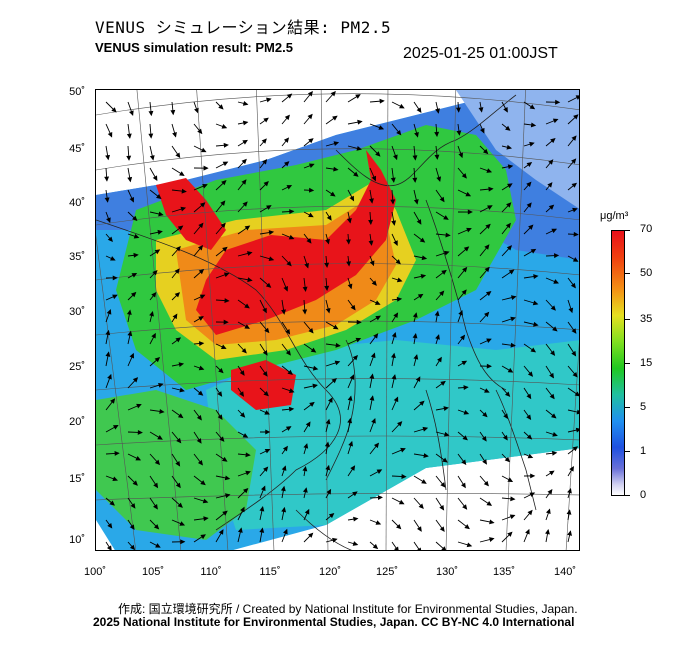 The image size is (700, 649). What do you see at coordinates (417, 545) in the screenshot?
I see `wind-arrow` at bounding box center [417, 545].